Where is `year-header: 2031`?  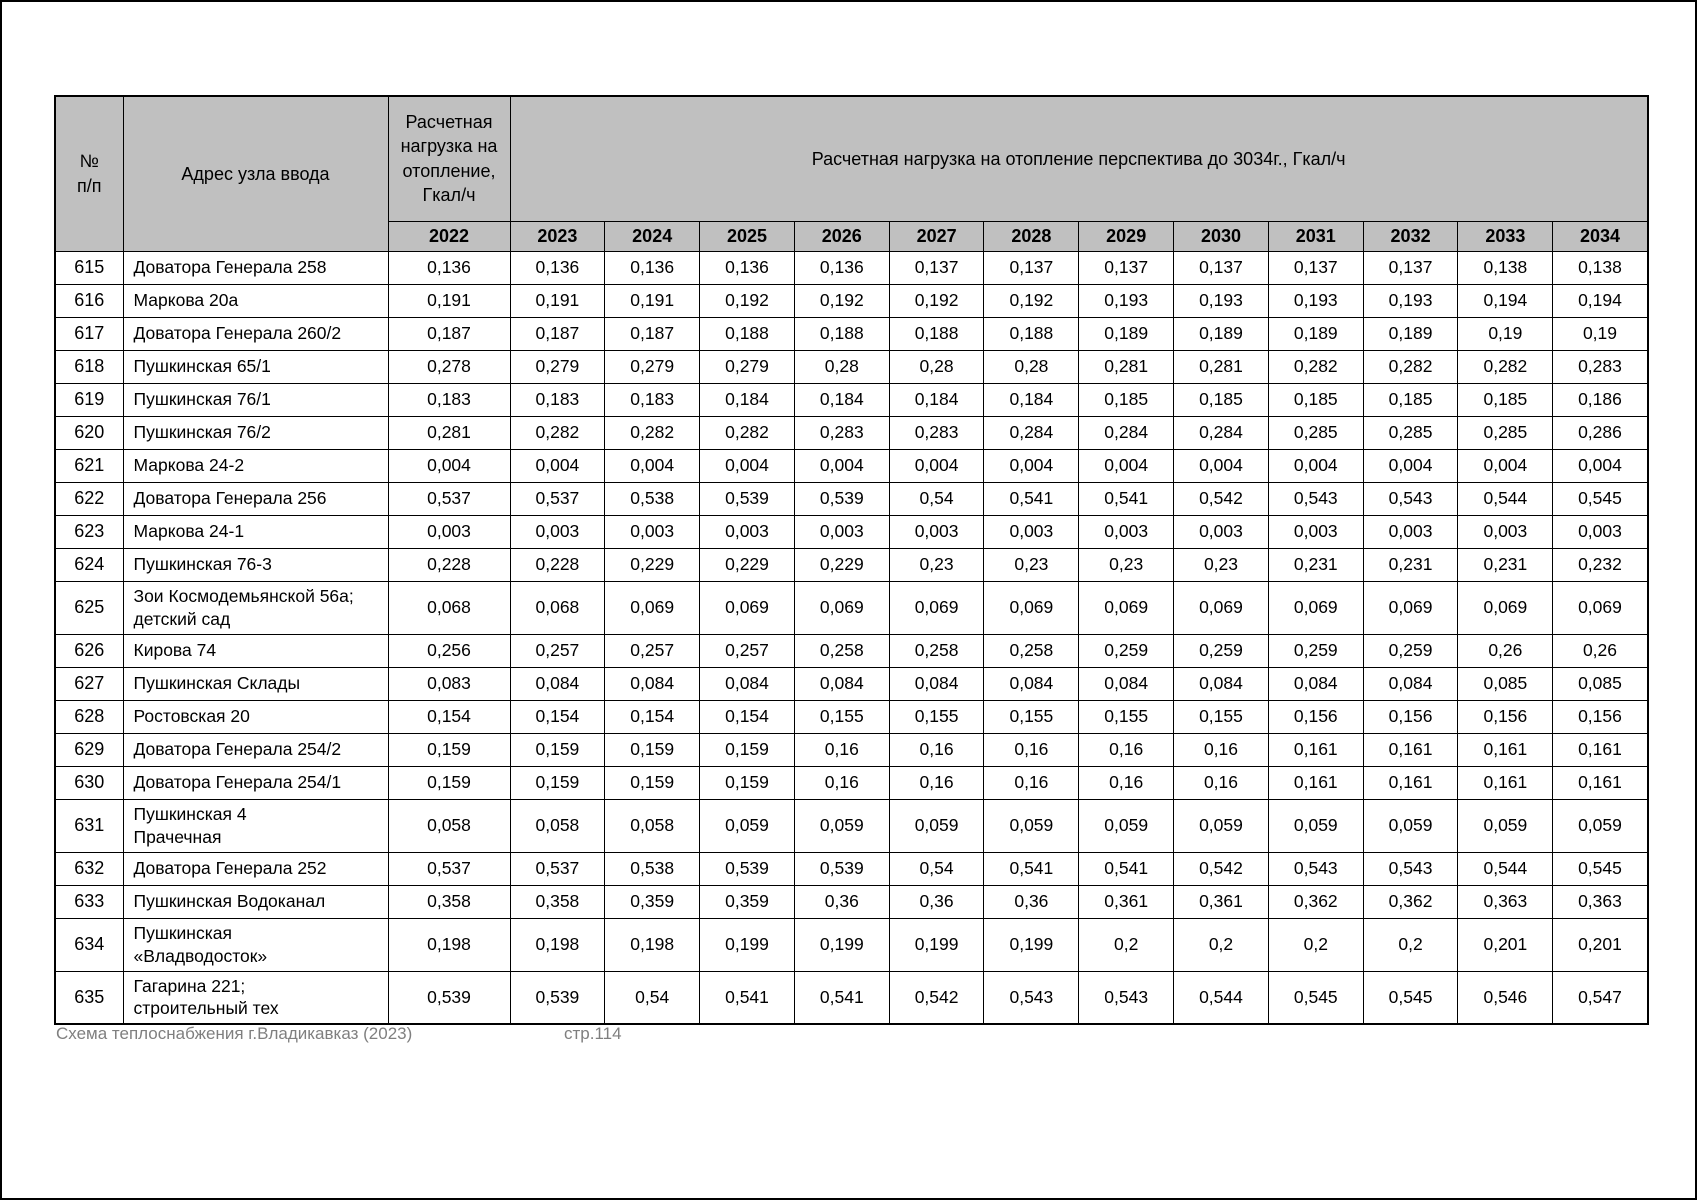 year-header: 2031 is located at coordinates (1315, 236).